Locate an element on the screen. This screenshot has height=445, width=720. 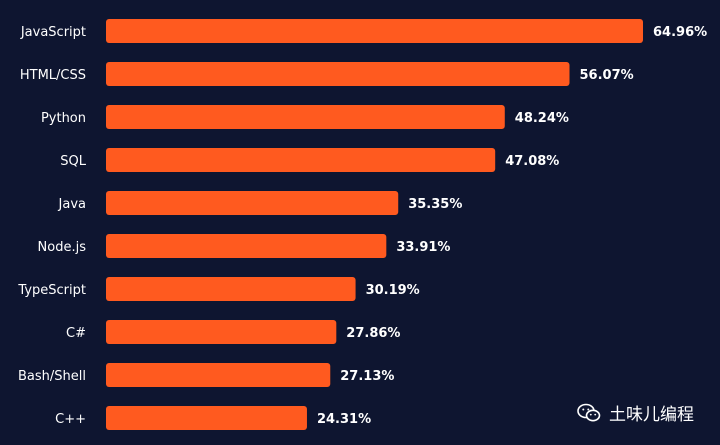
wechat-icon is located at coordinates (589, 412).